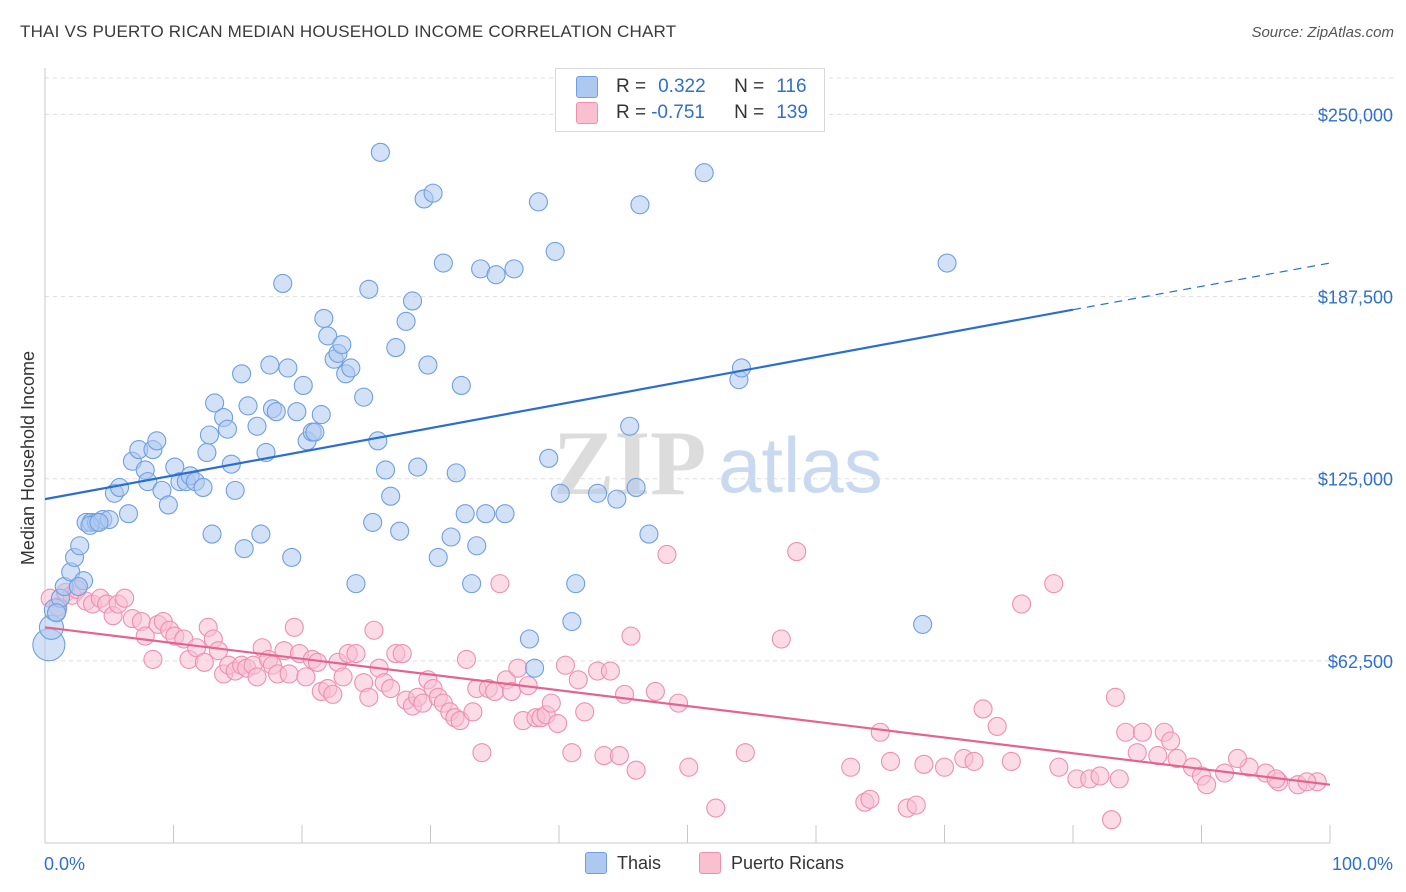  I want to click on legend-row-puerto-ricans: R = -0.751 N = 139, so click(692, 113).